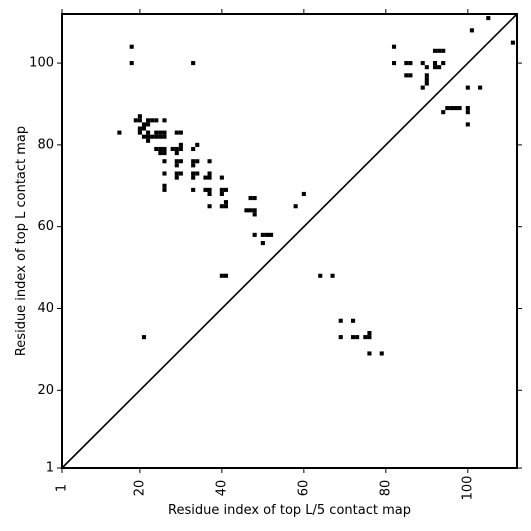 Image resolution: width=531 pixels, height=531 pixels. Describe the element at coordinates (385, 488) in the screenshot. I see `x-tick-label: 80` at that location.